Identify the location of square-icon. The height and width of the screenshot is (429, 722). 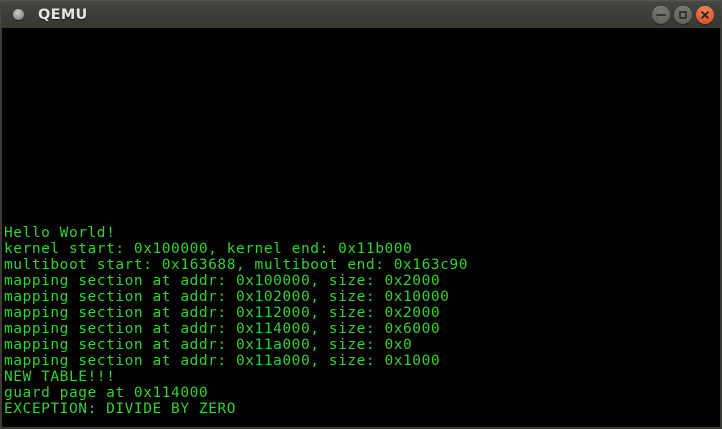
(683, 15).